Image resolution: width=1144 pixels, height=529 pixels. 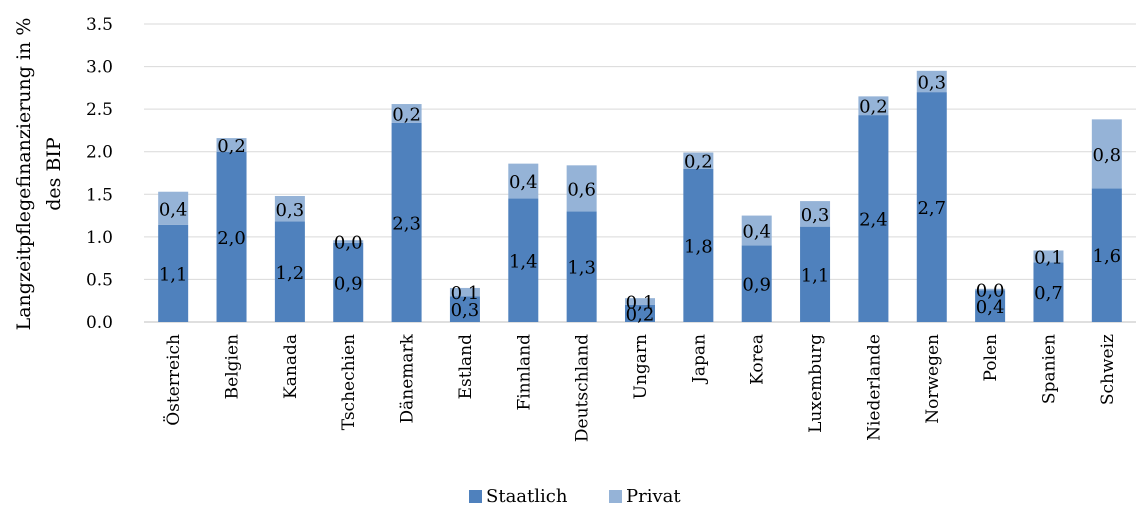 I want to click on y-tick-label: 1.5, so click(x=99, y=195).